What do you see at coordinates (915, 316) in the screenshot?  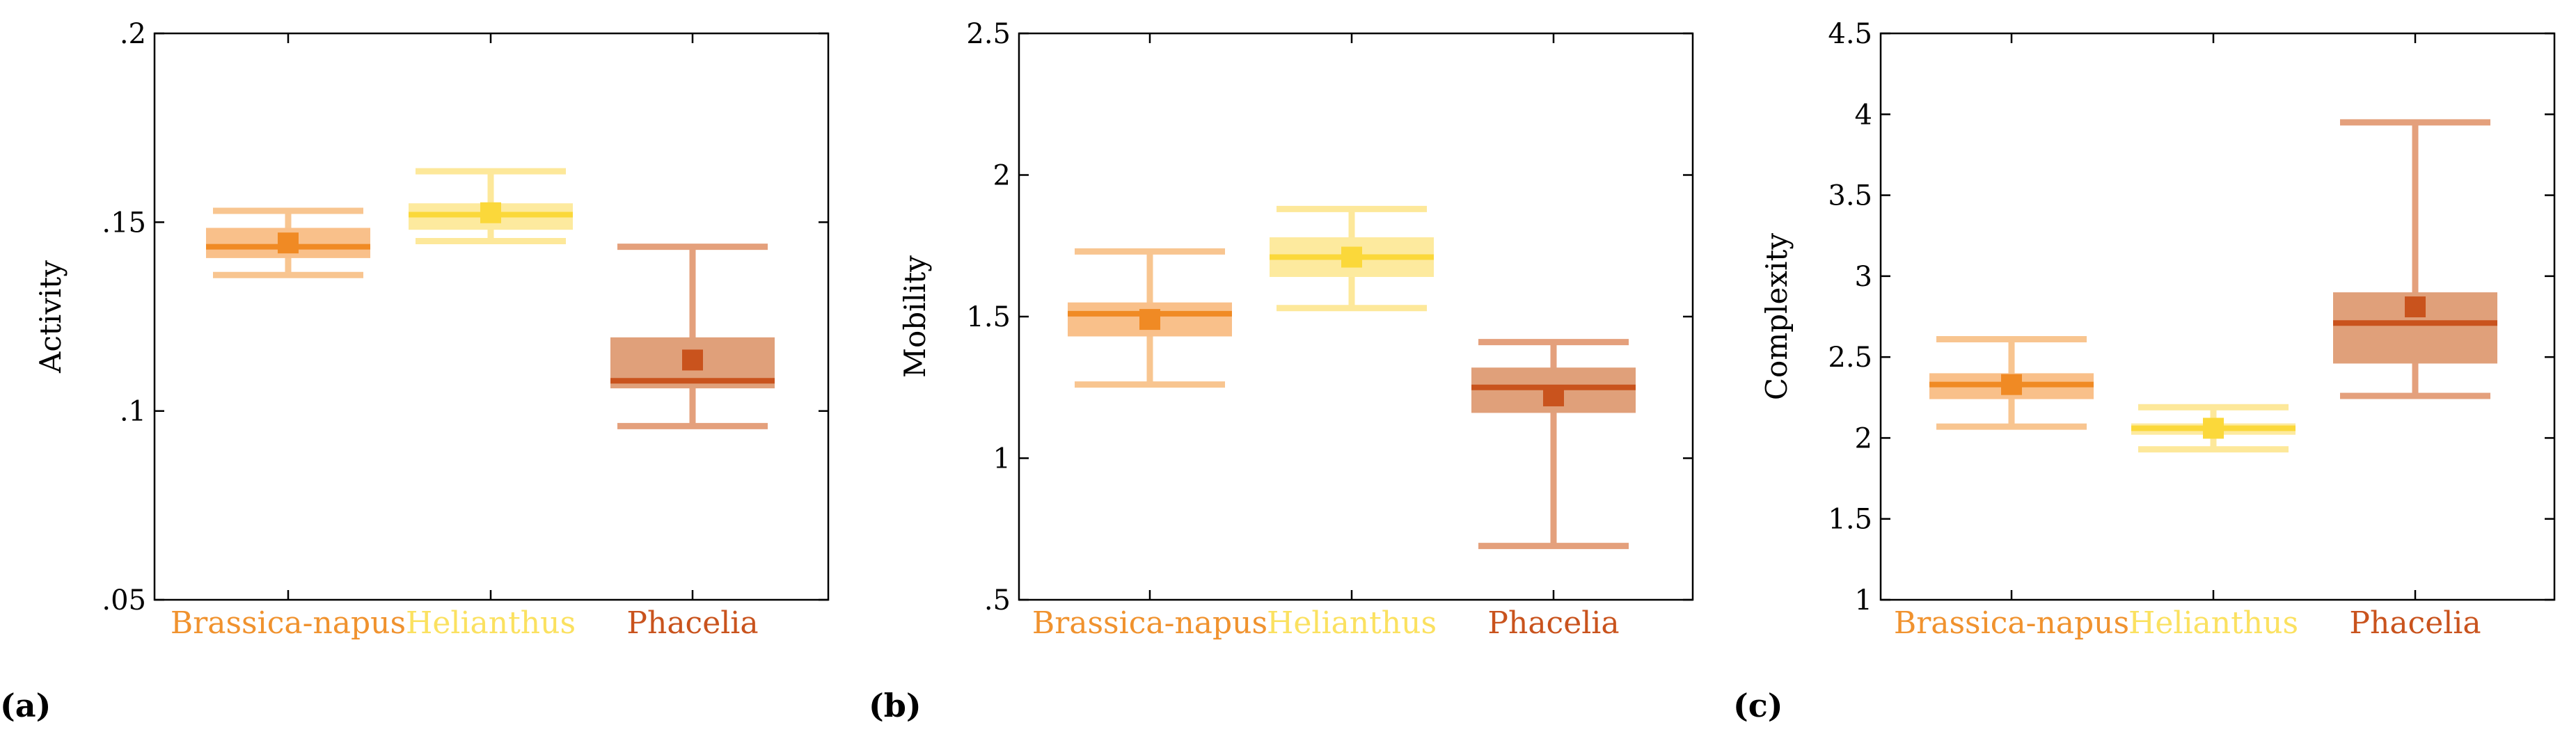 I see `y-axis-label: Mobility` at bounding box center [915, 316].